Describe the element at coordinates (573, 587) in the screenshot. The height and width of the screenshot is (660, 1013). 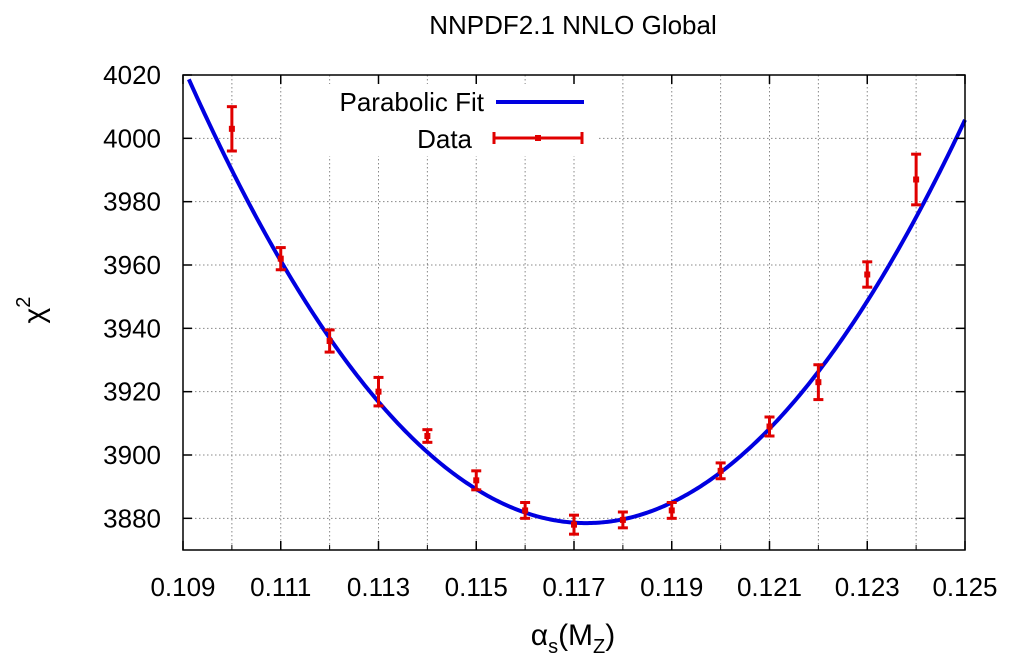
I see `x-tick-label: 0.117` at that location.